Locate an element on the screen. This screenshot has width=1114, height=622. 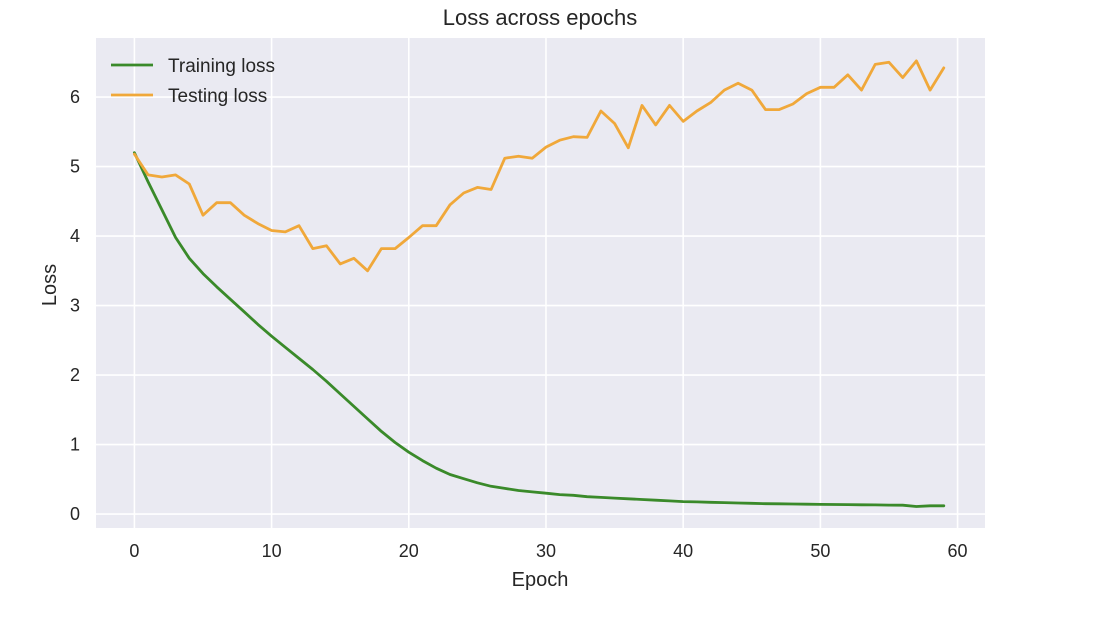
legend-label: Testing loss is located at coordinates (217, 96).